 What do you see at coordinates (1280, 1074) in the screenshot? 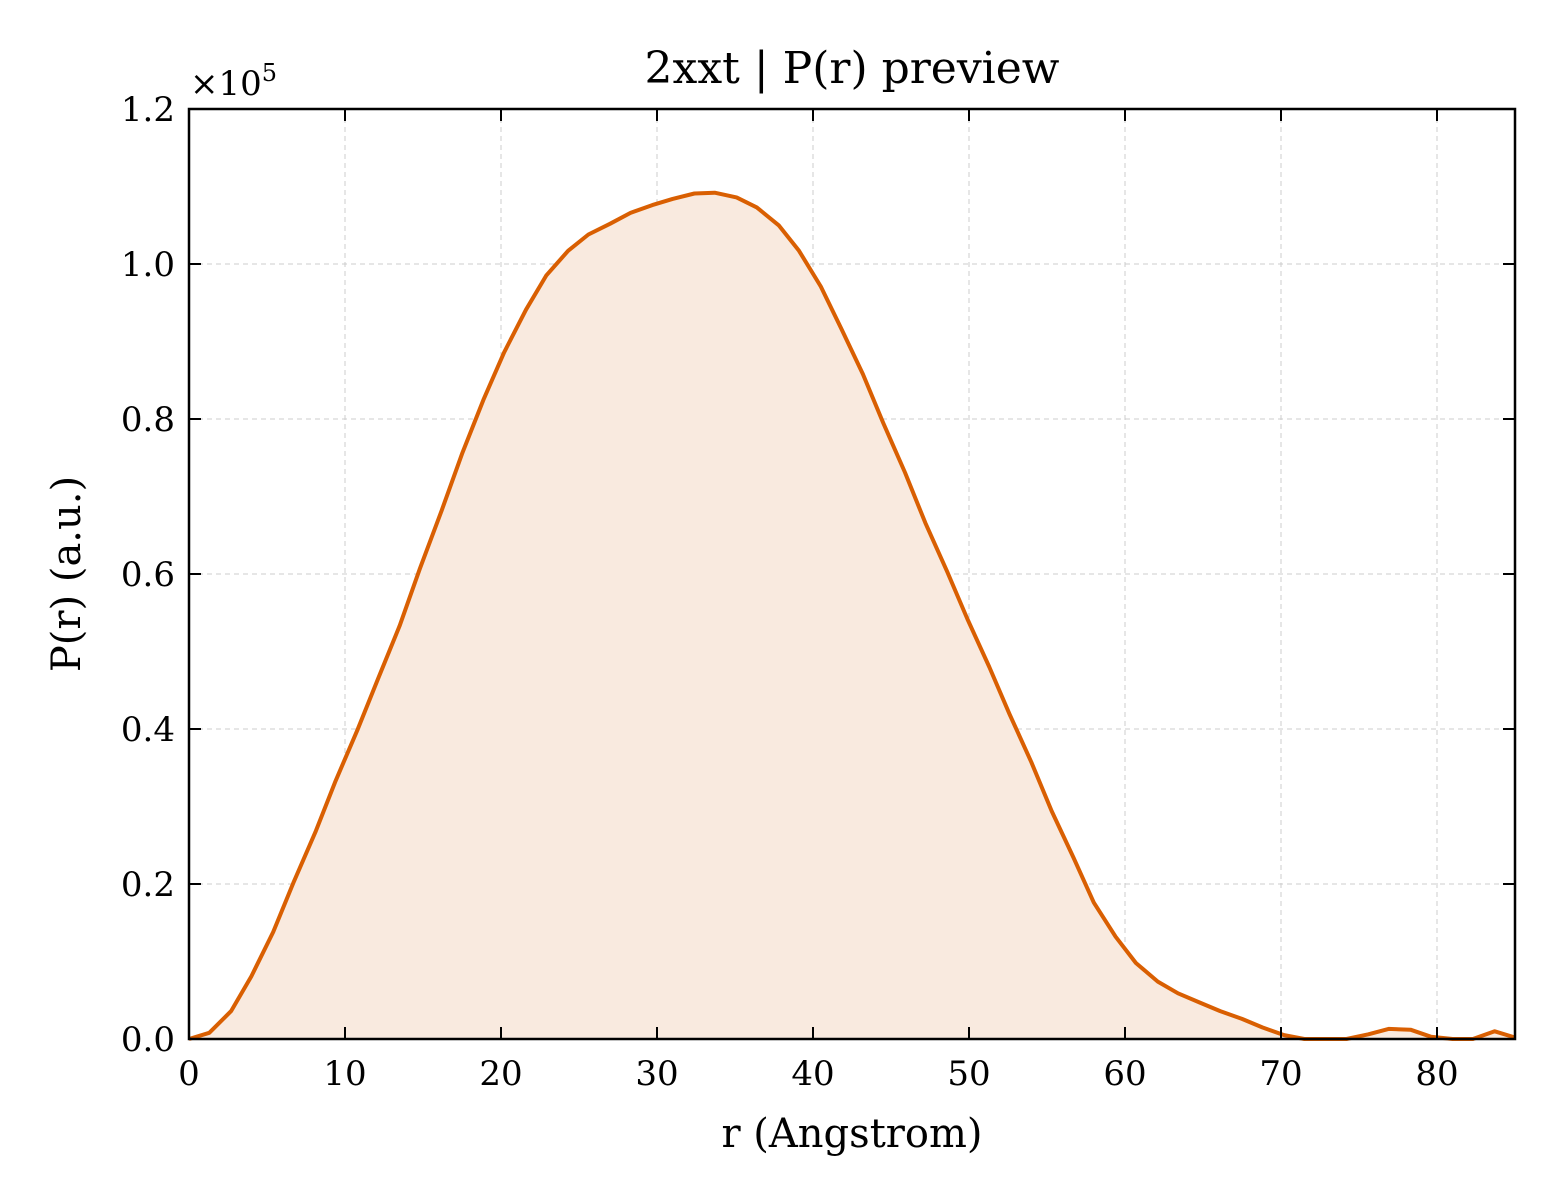
I see `x-tick-label: 70` at bounding box center [1280, 1074].